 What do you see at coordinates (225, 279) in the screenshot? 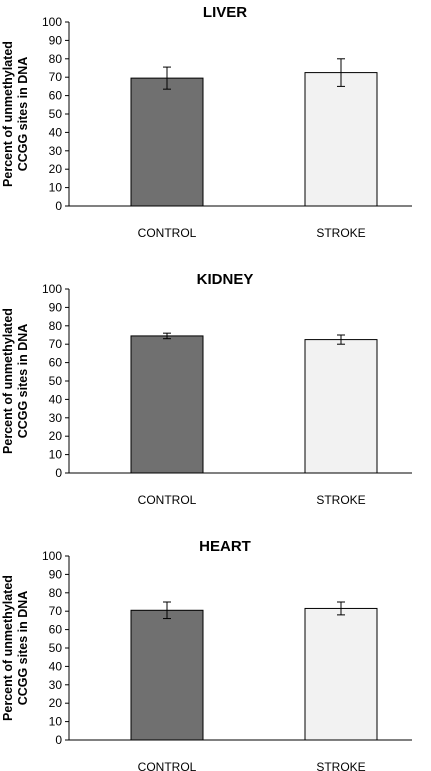
I see `chart-title: KIDNEY` at bounding box center [225, 279].